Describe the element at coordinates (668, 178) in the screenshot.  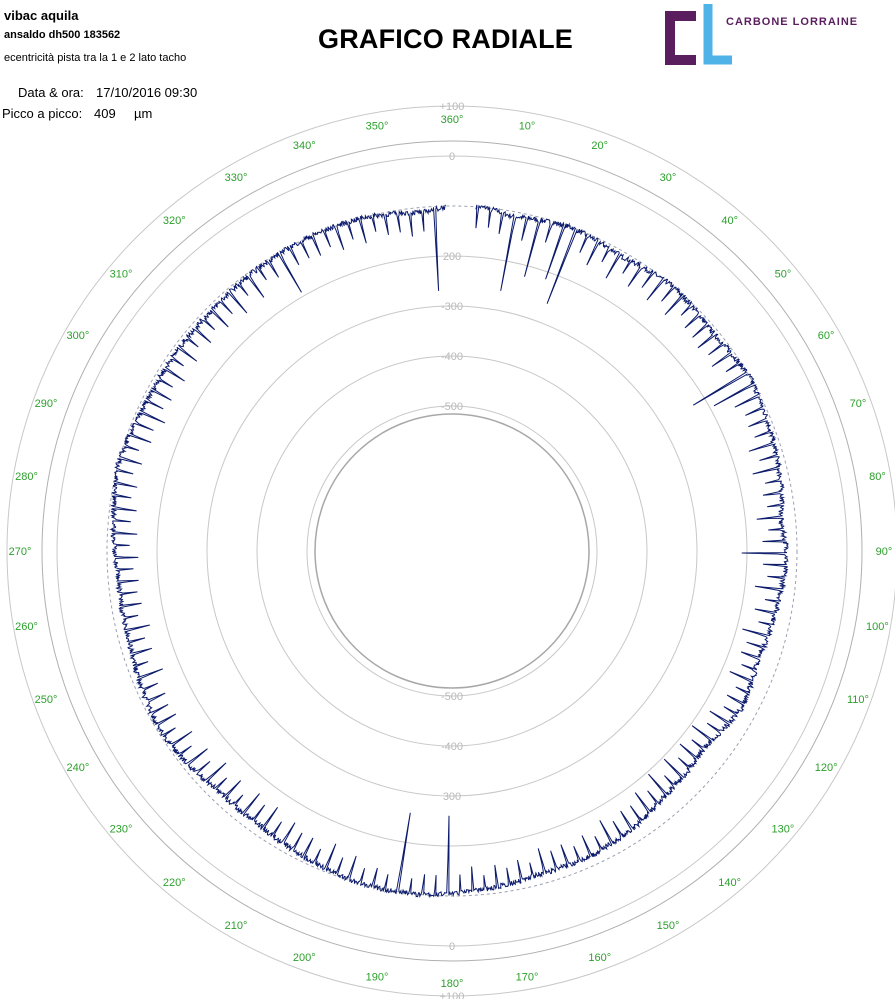
I see `angle-tick-label: 30°` at that location.